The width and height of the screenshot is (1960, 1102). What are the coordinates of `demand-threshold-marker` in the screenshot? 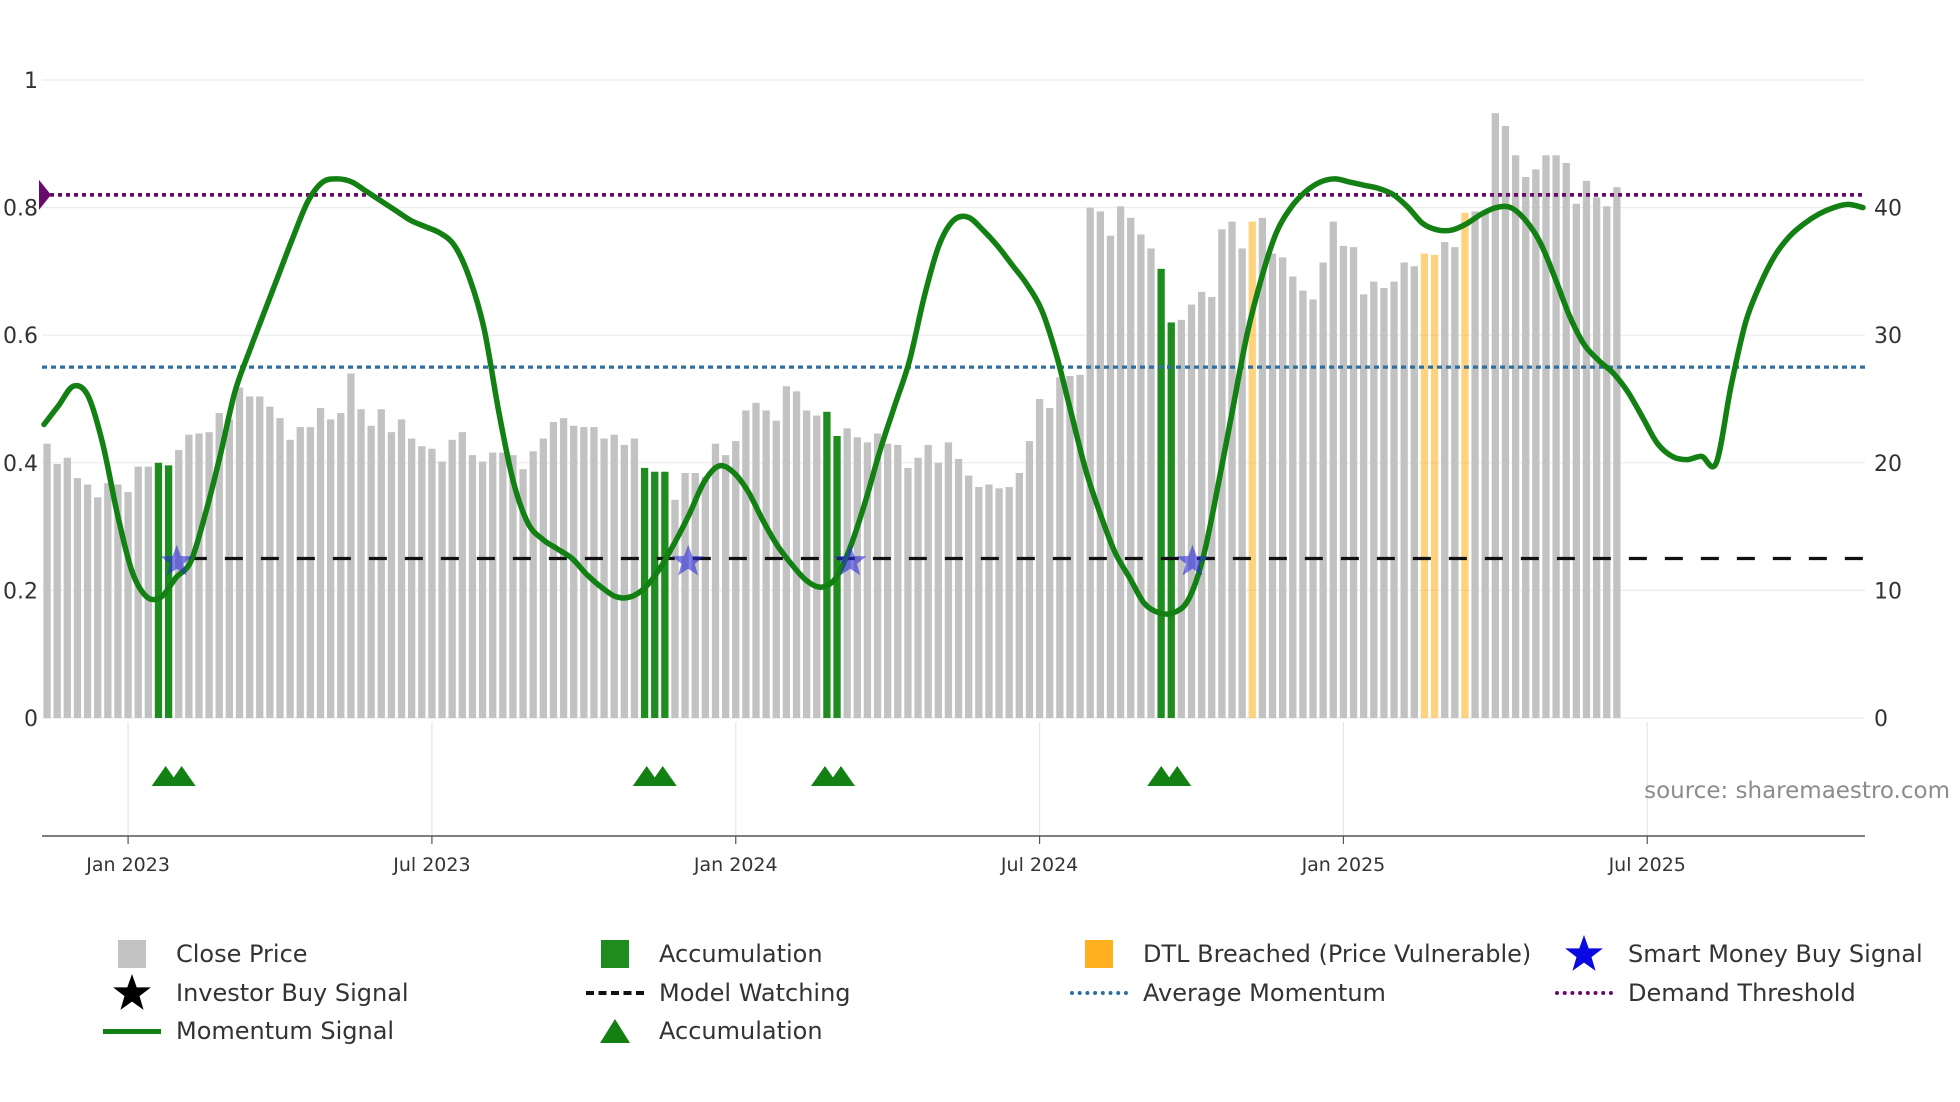 It's located at (45, 194).